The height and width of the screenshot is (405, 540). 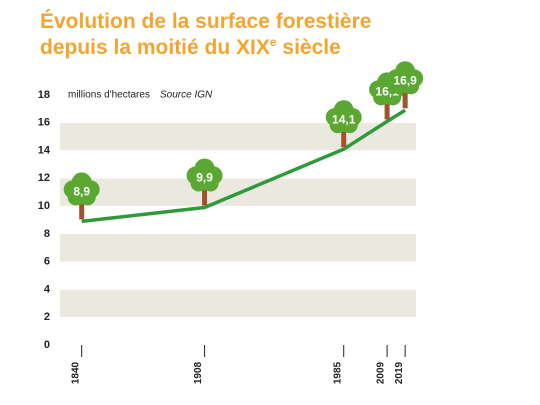 I want to click on value-label: 16,9, so click(x=405, y=80).